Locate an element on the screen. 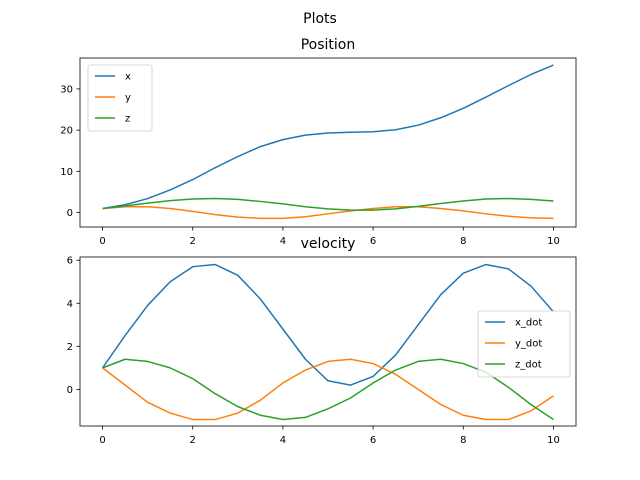  chart1-legend-label-x_dot: x_dot is located at coordinates (528, 323).